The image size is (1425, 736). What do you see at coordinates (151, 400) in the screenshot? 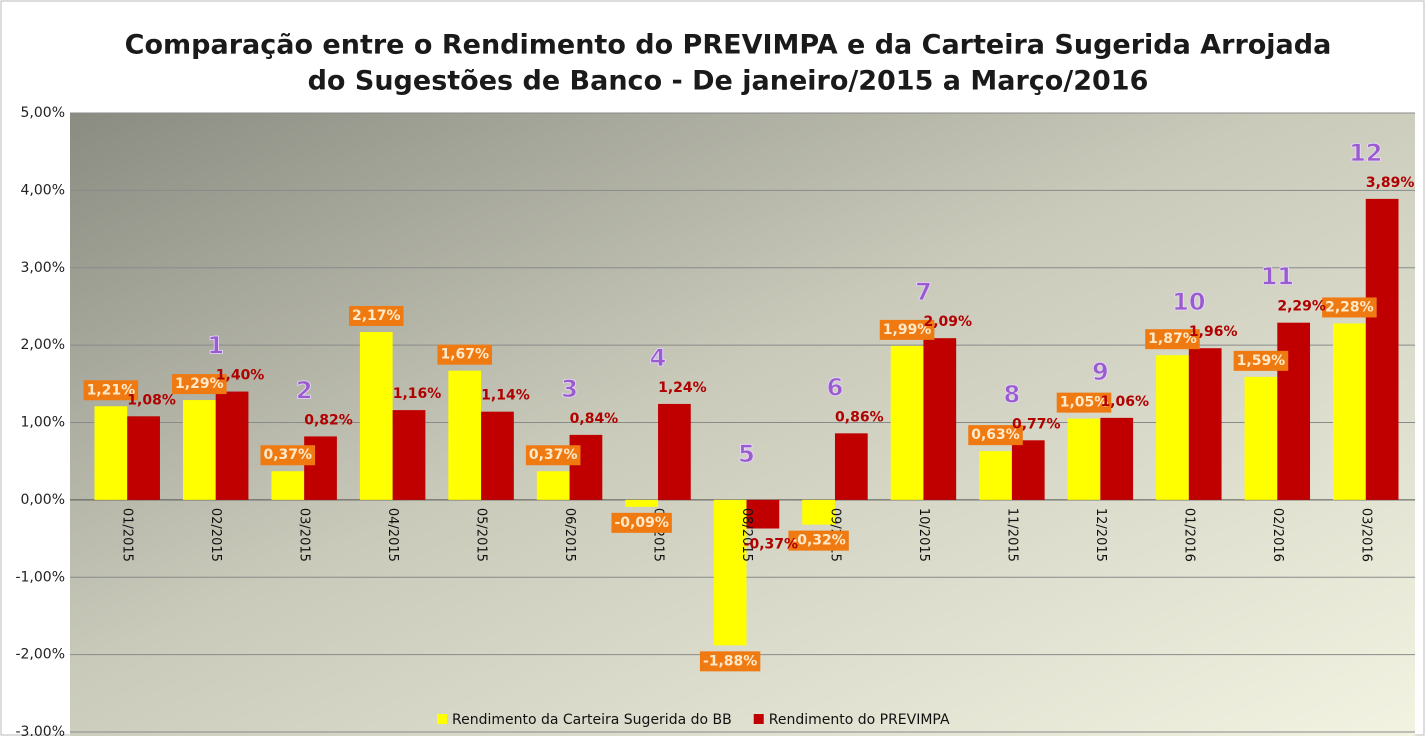
I see `value-label: 1,08%` at bounding box center [151, 400].